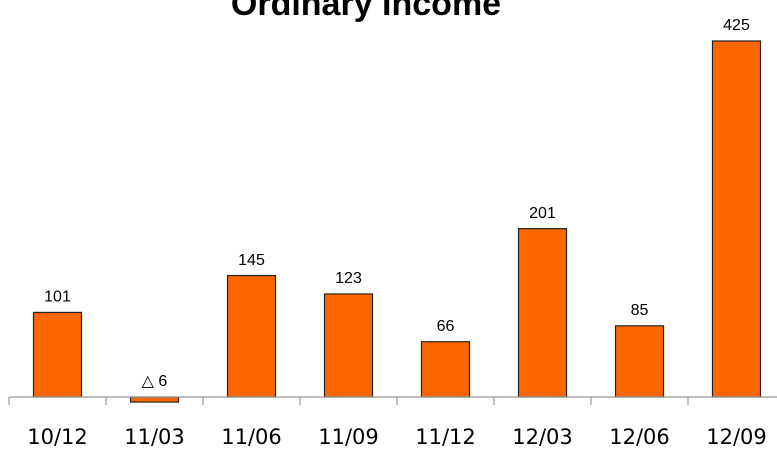  What do you see at coordinates (366, 11) in the screenshot?
I see `chart-title: Ordinary Income` at bounding box center [366, 11].